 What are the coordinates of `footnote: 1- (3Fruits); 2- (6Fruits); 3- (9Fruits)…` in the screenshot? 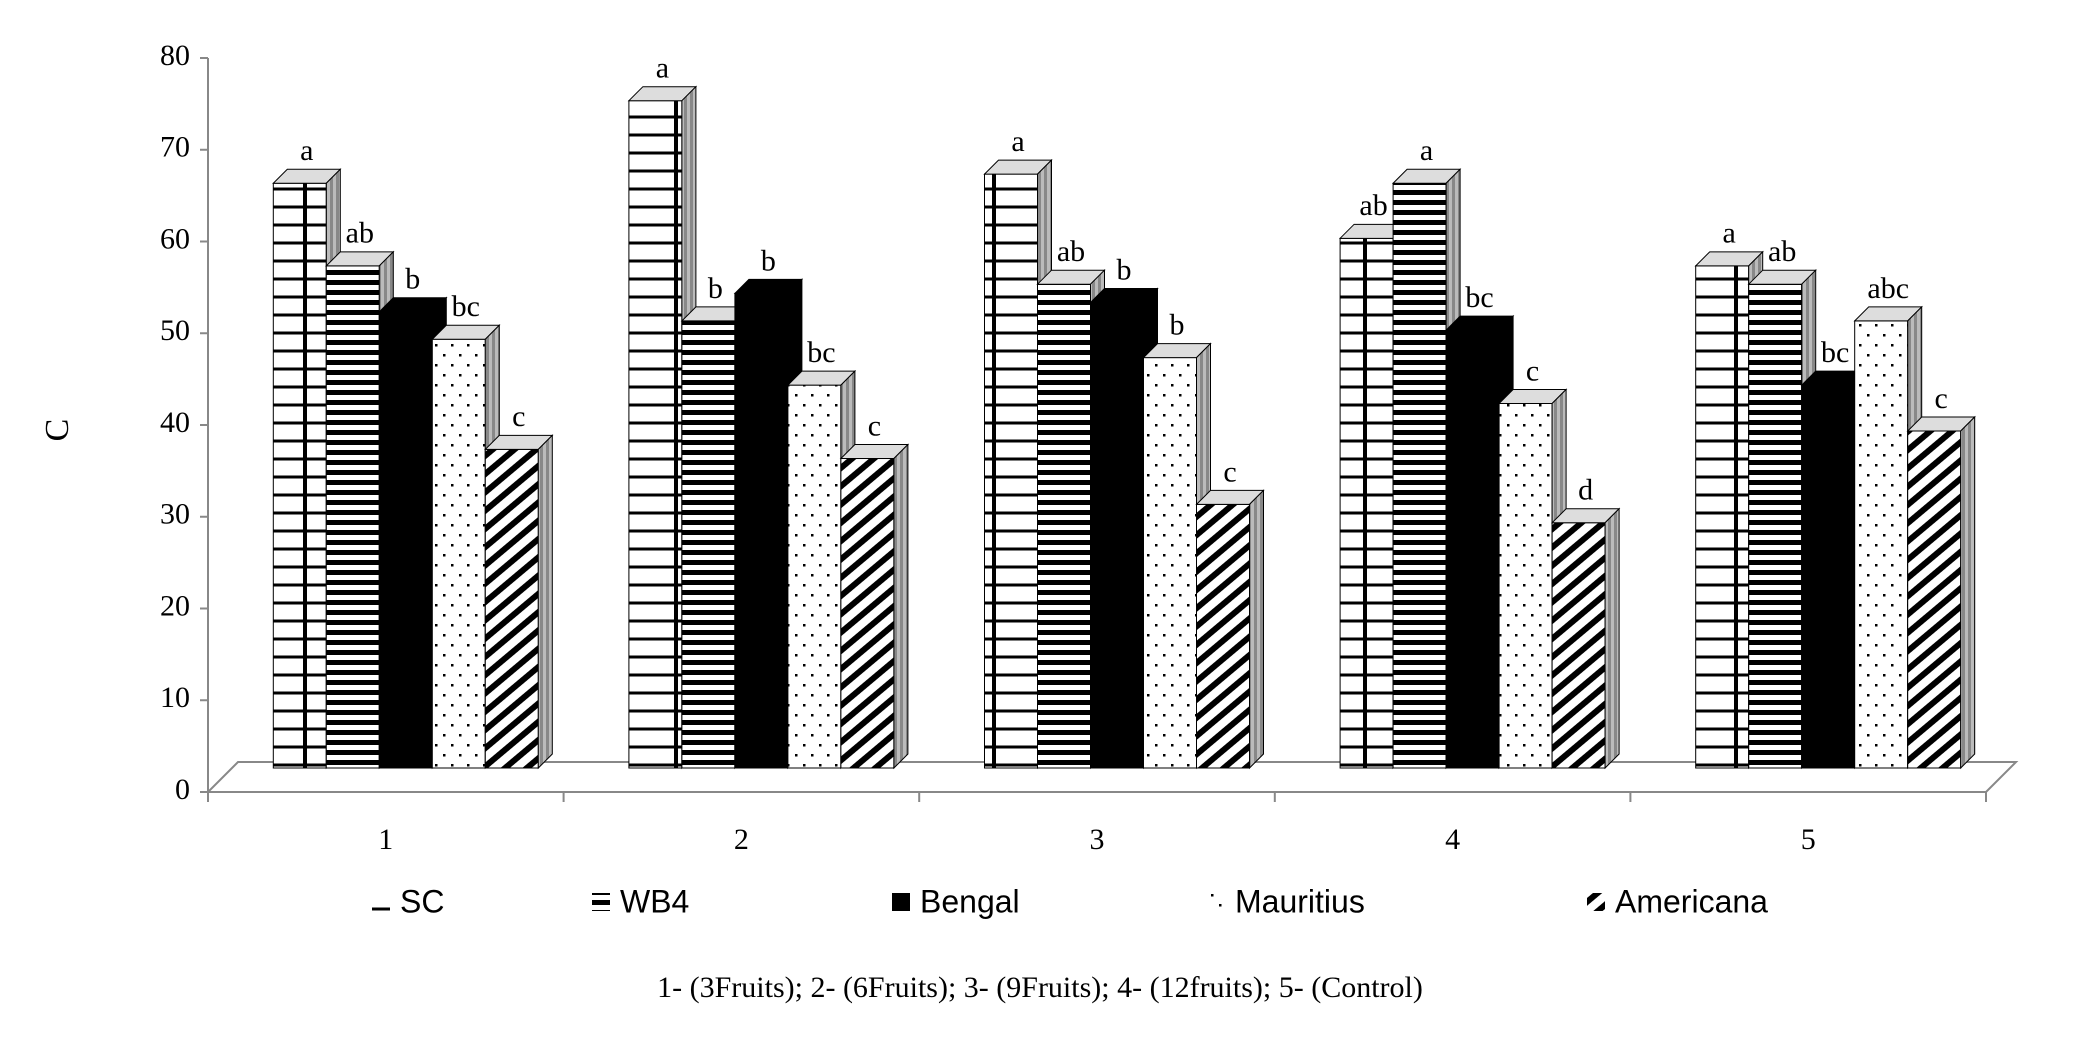 It's located at (1040, 987).